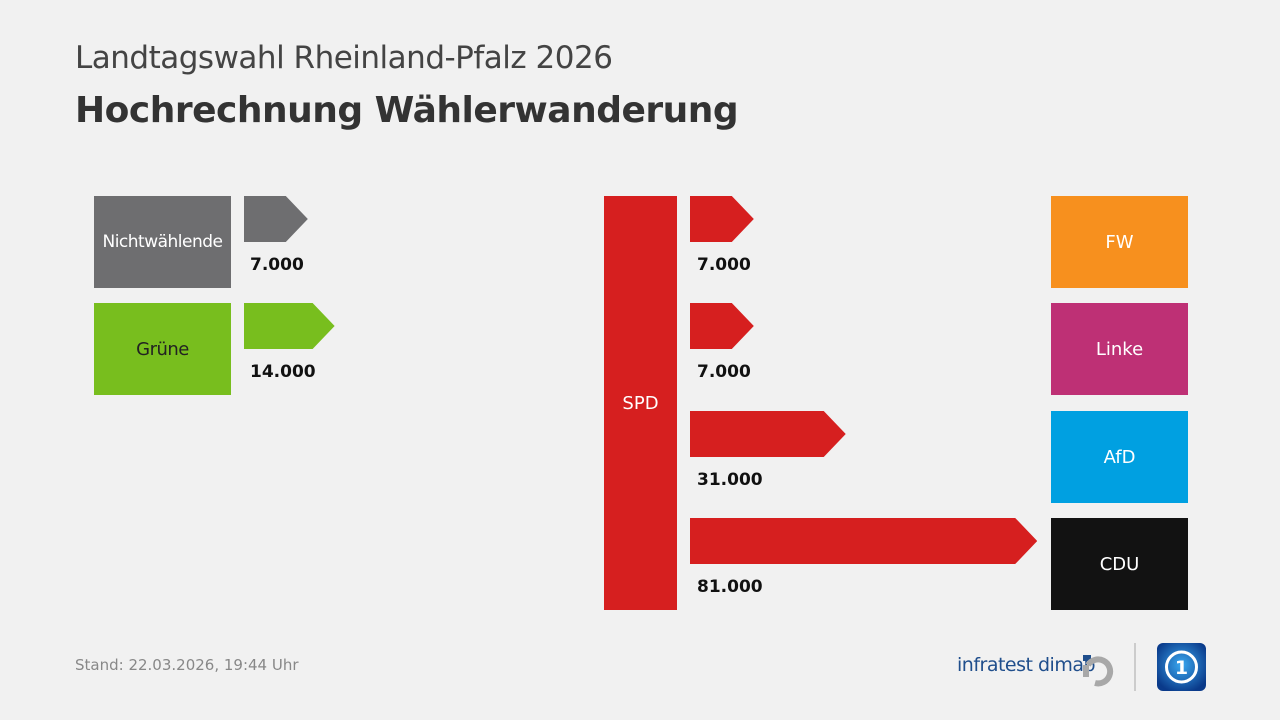 Image resolution: width=1280 pixels, height=720 pixels. Describe the element at coordinates (187, 665) in the screenshot. I see `timestamp: Stand: 22.03.2026, 19:44 Uhr` at that location.